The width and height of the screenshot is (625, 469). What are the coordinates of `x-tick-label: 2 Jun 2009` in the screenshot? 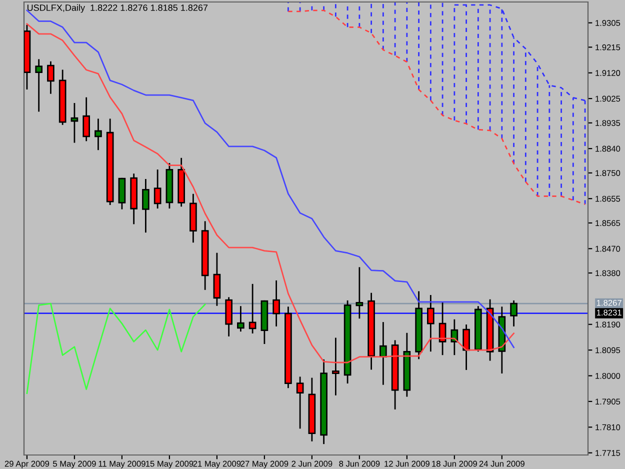 It's located at (312, 463).